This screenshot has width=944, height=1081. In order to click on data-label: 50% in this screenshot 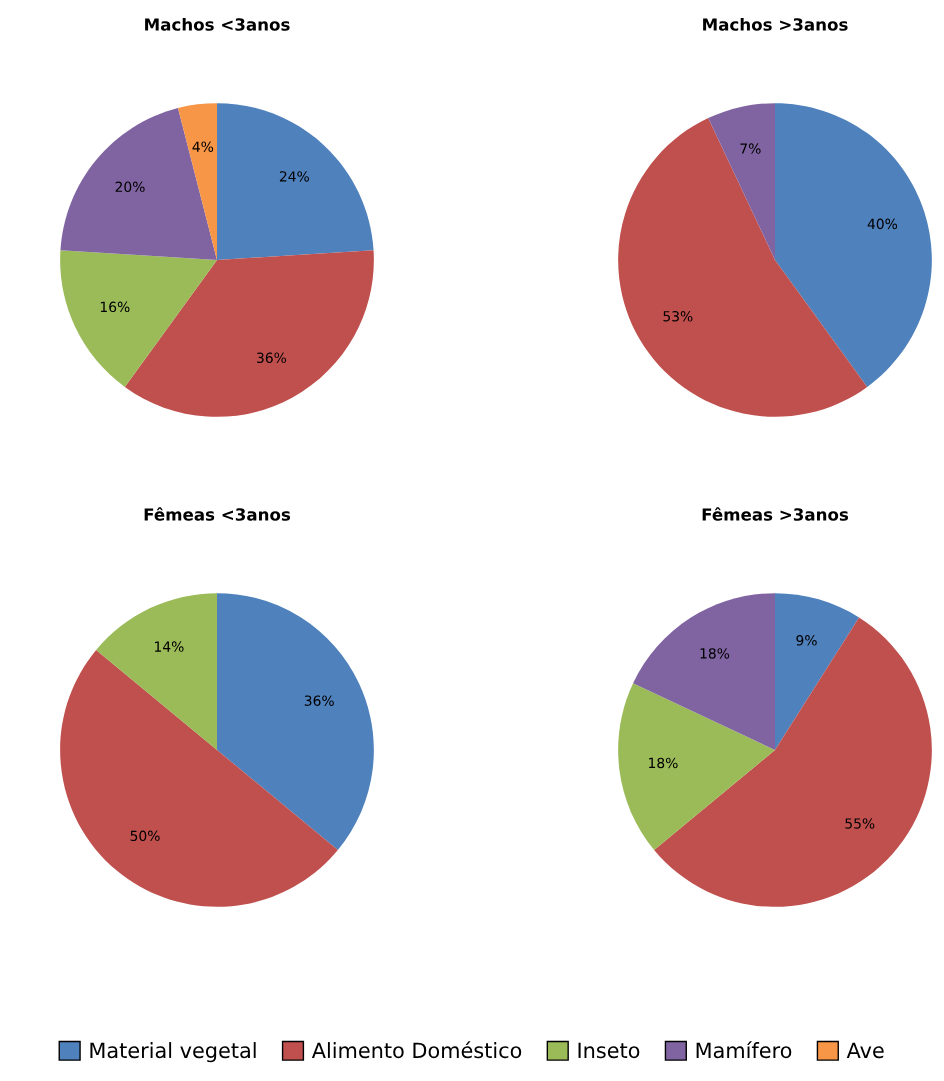, I will do `click(145, 836)`.